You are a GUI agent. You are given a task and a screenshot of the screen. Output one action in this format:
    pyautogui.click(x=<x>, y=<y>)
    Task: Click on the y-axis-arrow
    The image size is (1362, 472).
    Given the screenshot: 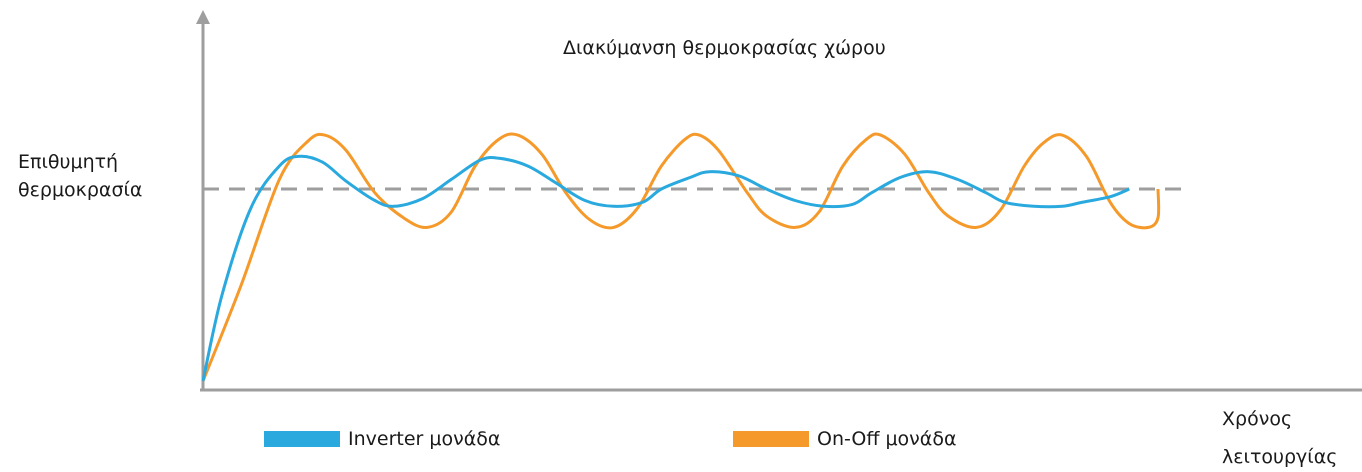 What is the action you would take?
    pyautogui.click(x=203, y=17)
    